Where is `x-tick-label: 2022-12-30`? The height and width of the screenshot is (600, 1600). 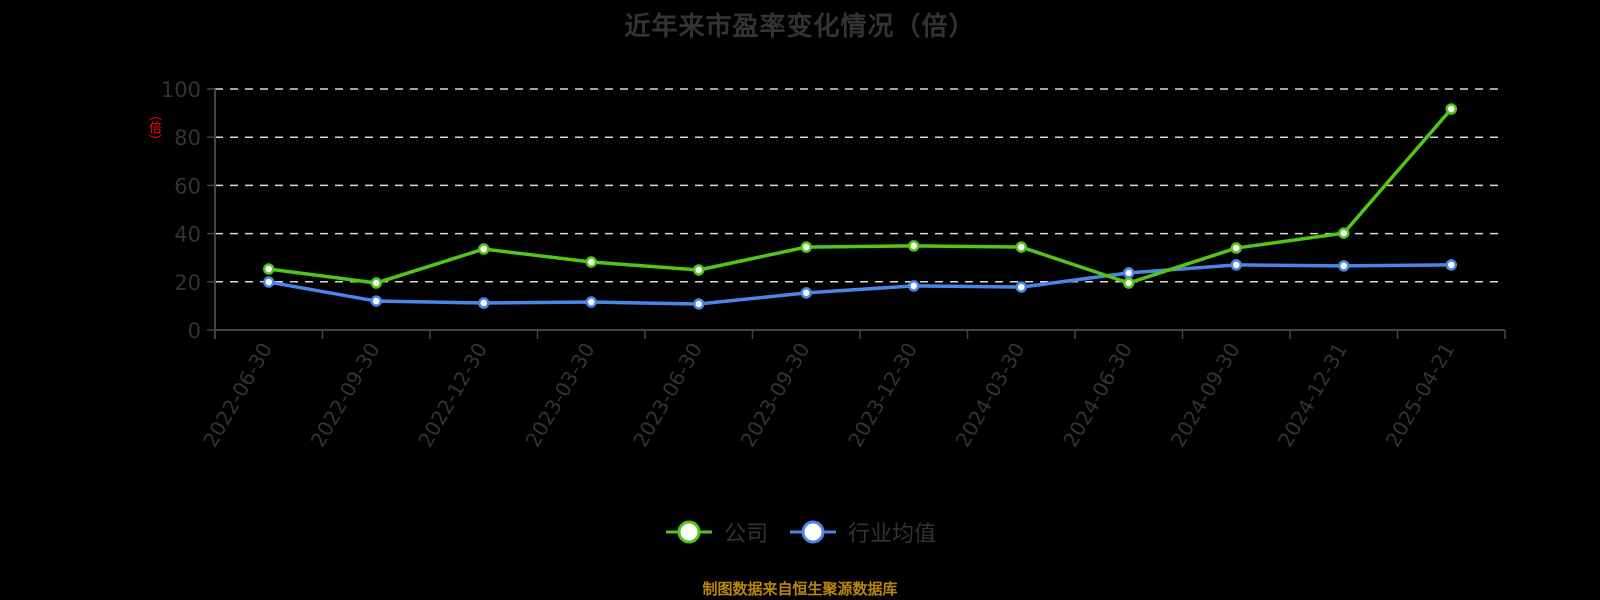 x-tick-label: 2022-12-30 is located at coordinates (452, 395).